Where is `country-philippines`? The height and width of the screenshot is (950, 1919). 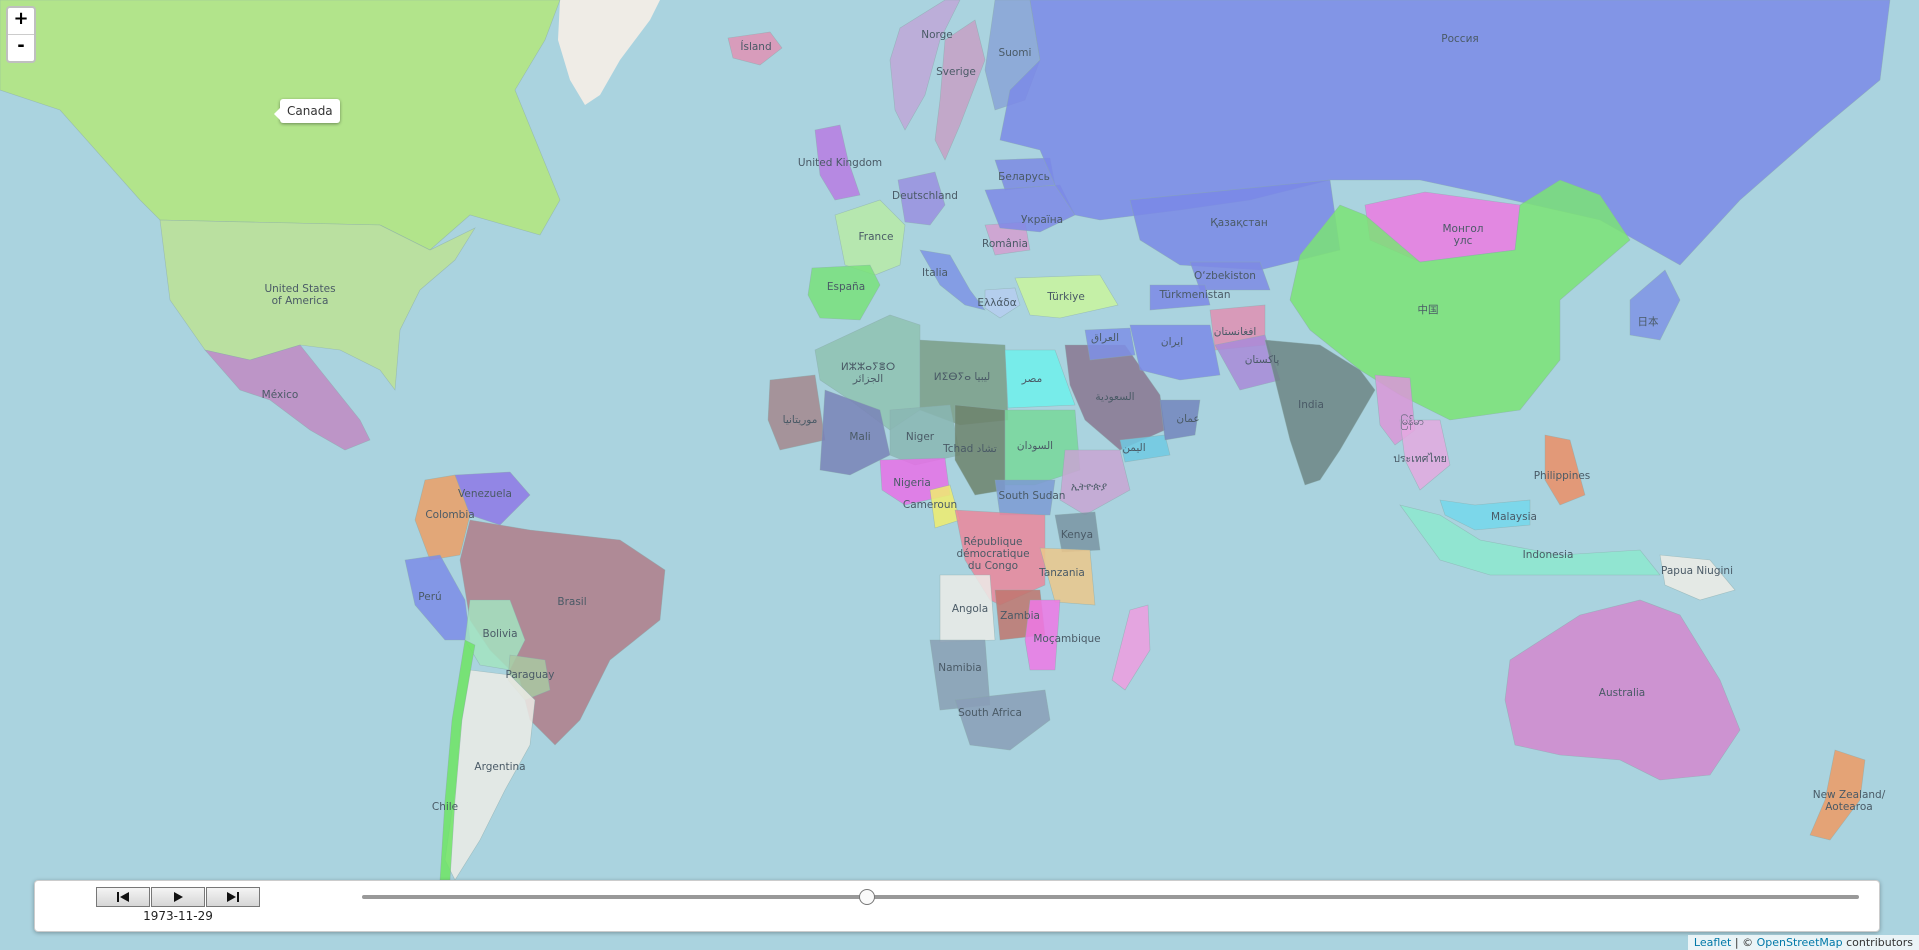 country-philippines is located at coordinates (1565, 470).